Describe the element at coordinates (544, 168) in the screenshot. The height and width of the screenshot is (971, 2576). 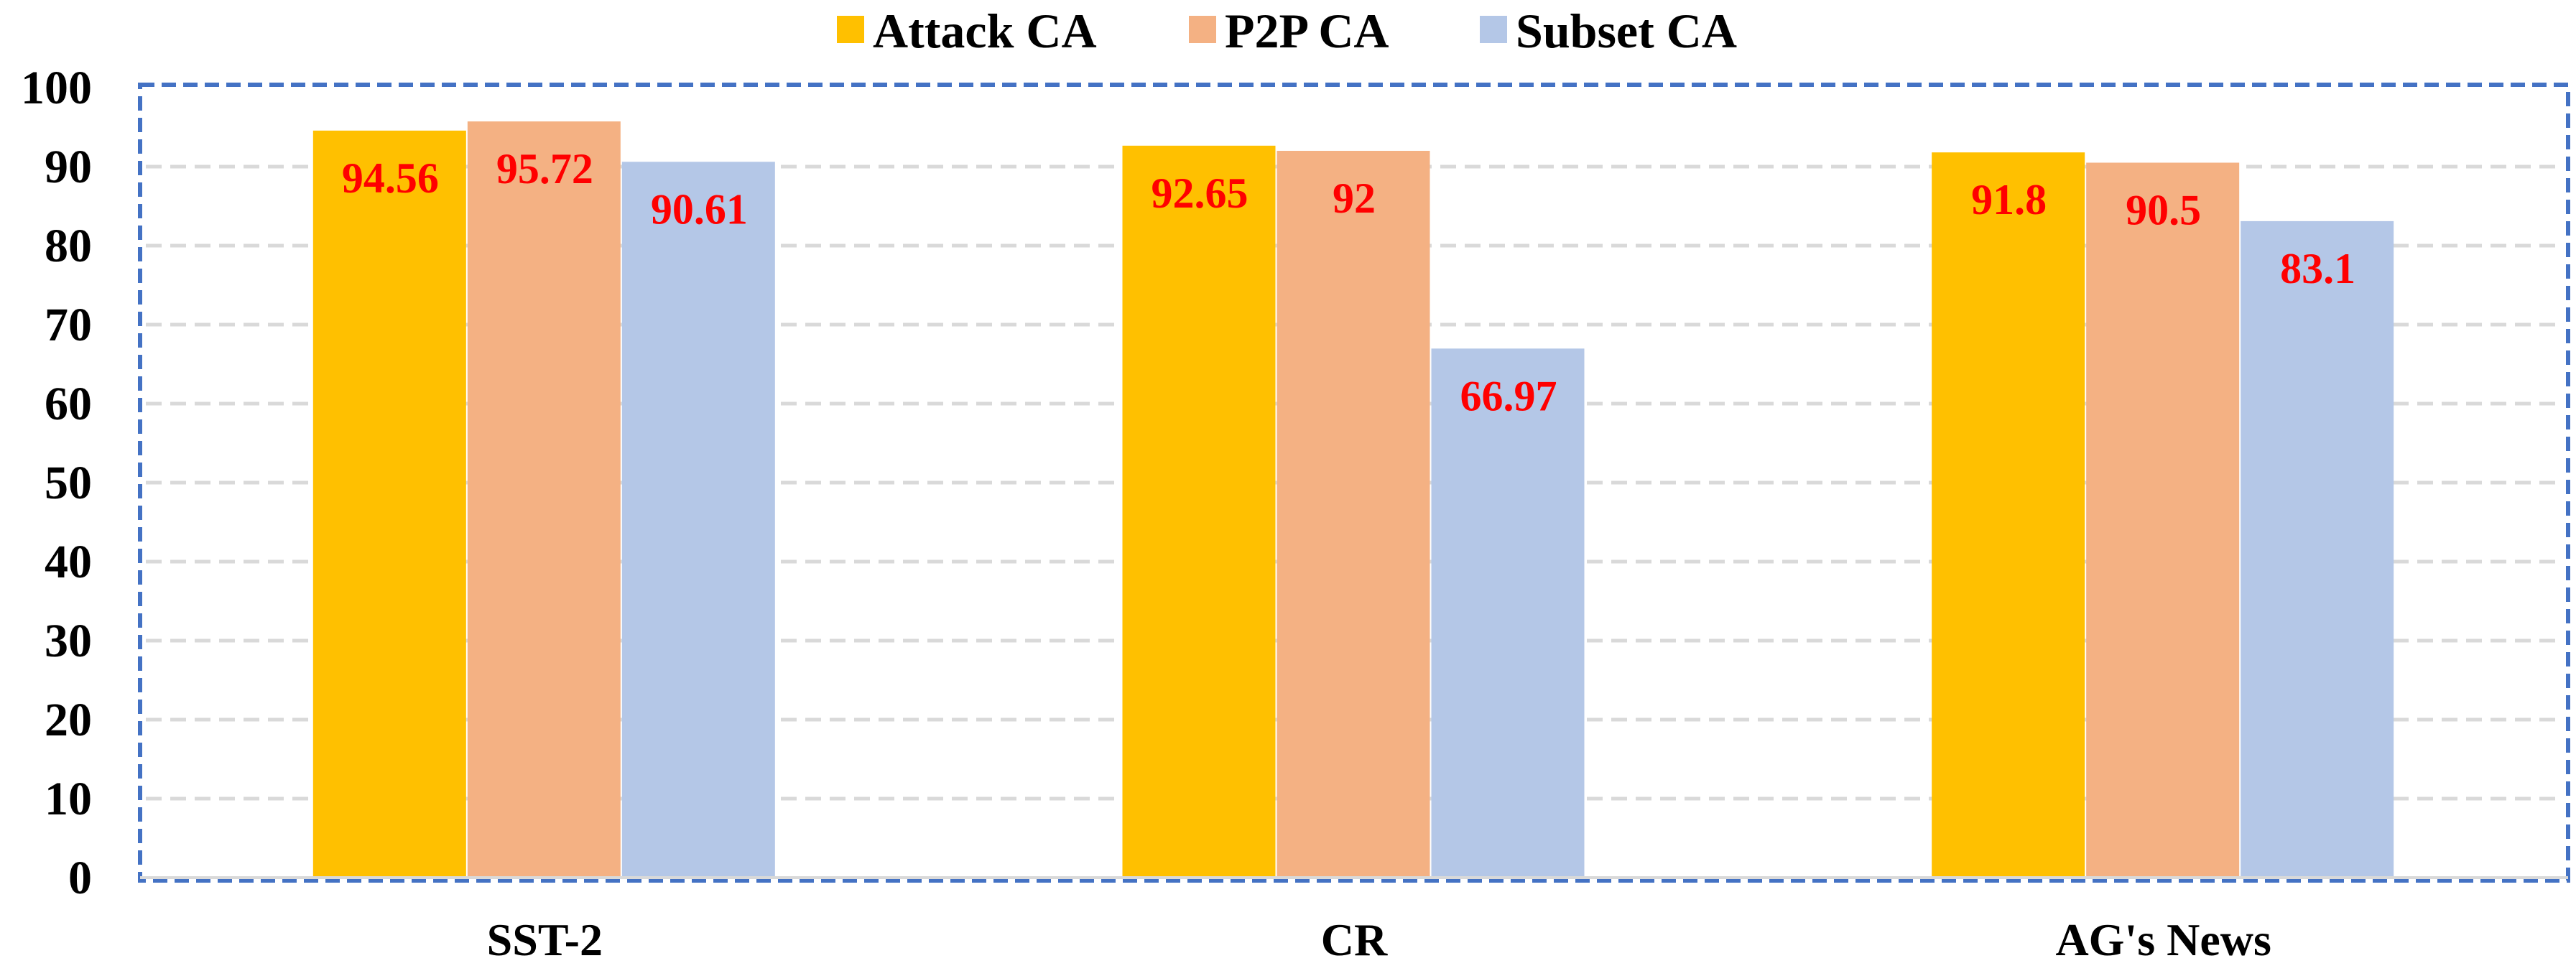
I see `data-label: 95.72` at that location.